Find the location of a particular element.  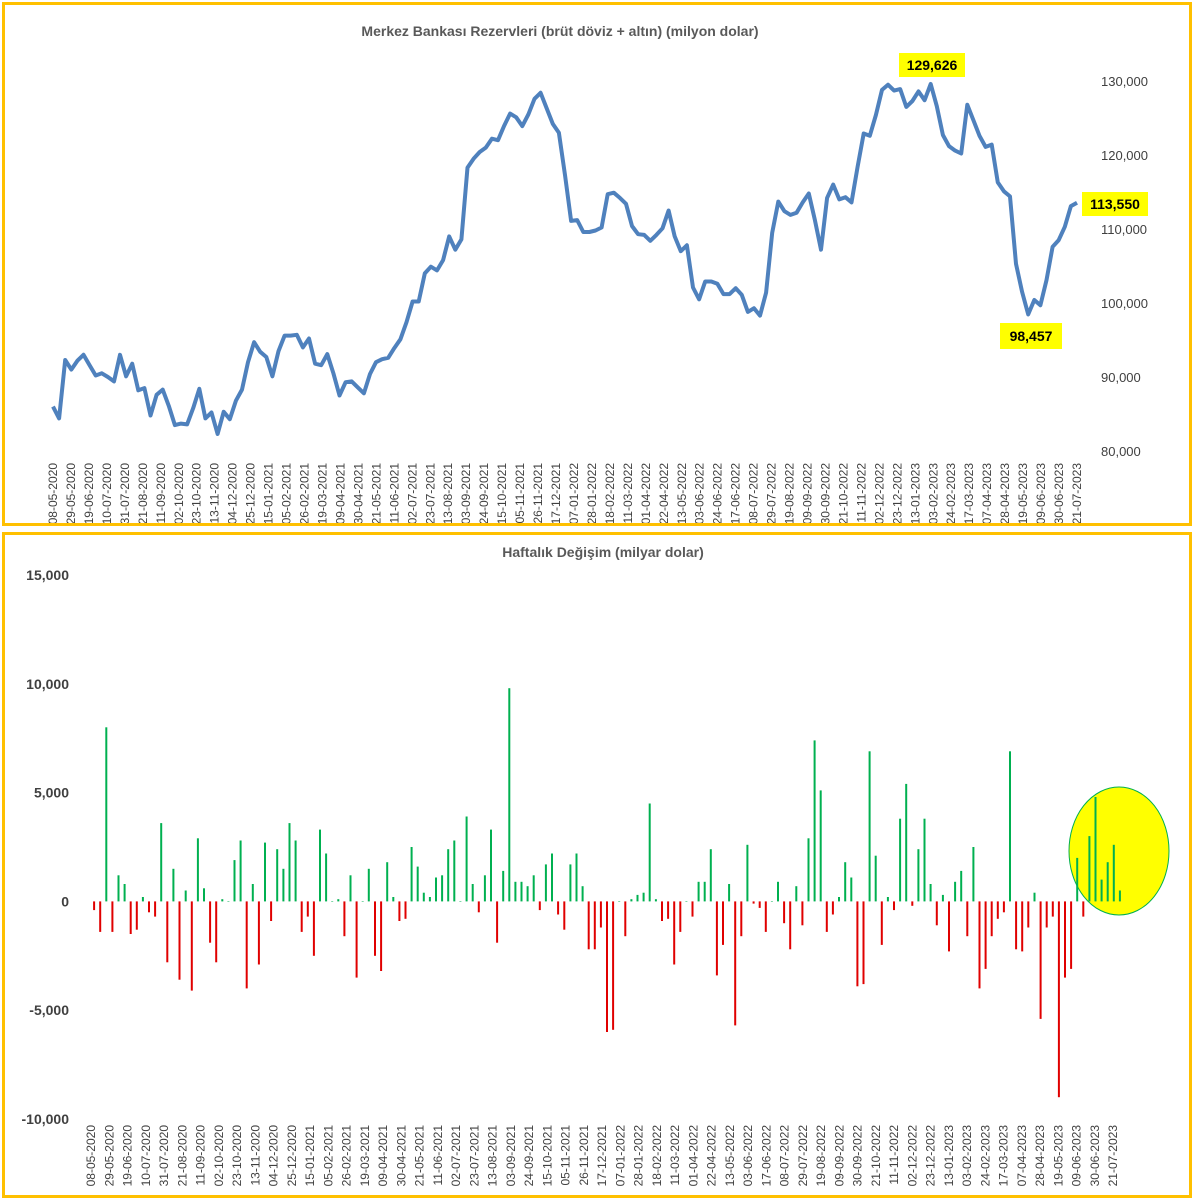

x-tick-label: 13-11-2020 is located at coordinates (215, 493).